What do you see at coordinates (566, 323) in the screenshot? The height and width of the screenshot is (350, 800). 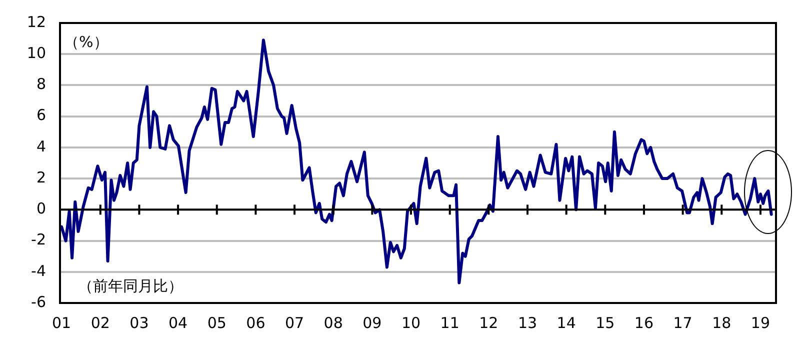 I see `x-tick-label: 14` at bounding box center [566, 323].